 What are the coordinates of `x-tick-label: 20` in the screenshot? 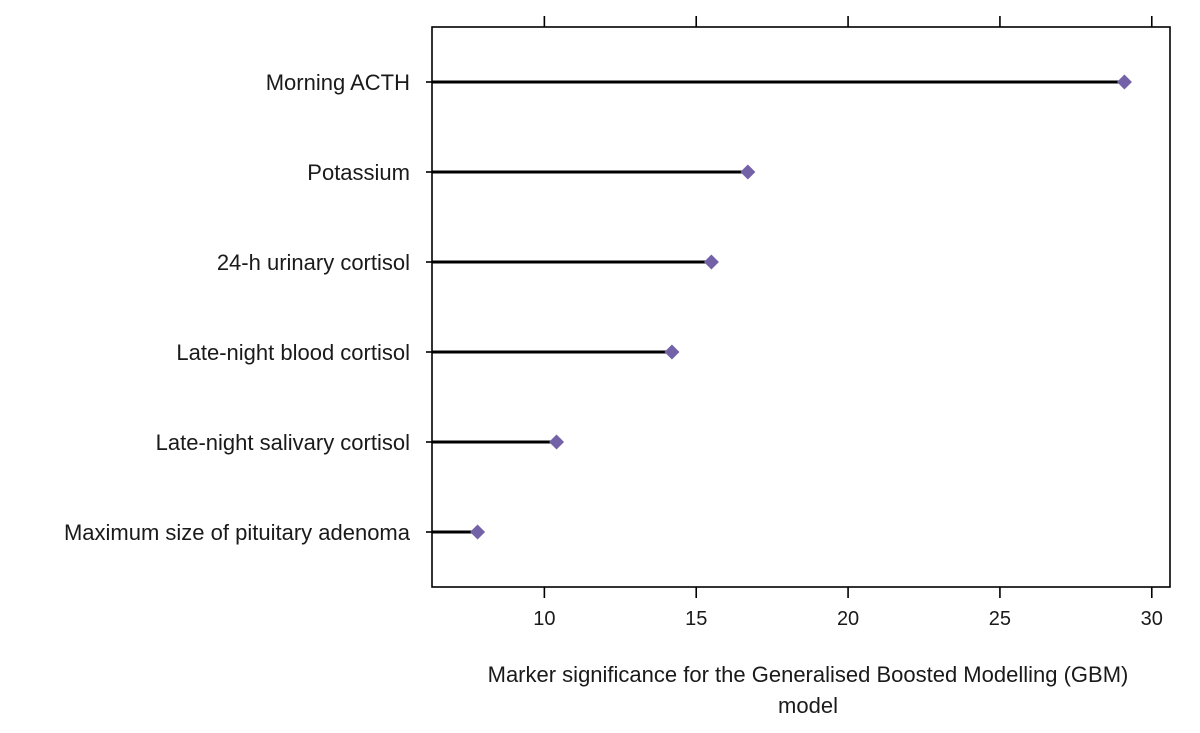 It's located at (848, 619).